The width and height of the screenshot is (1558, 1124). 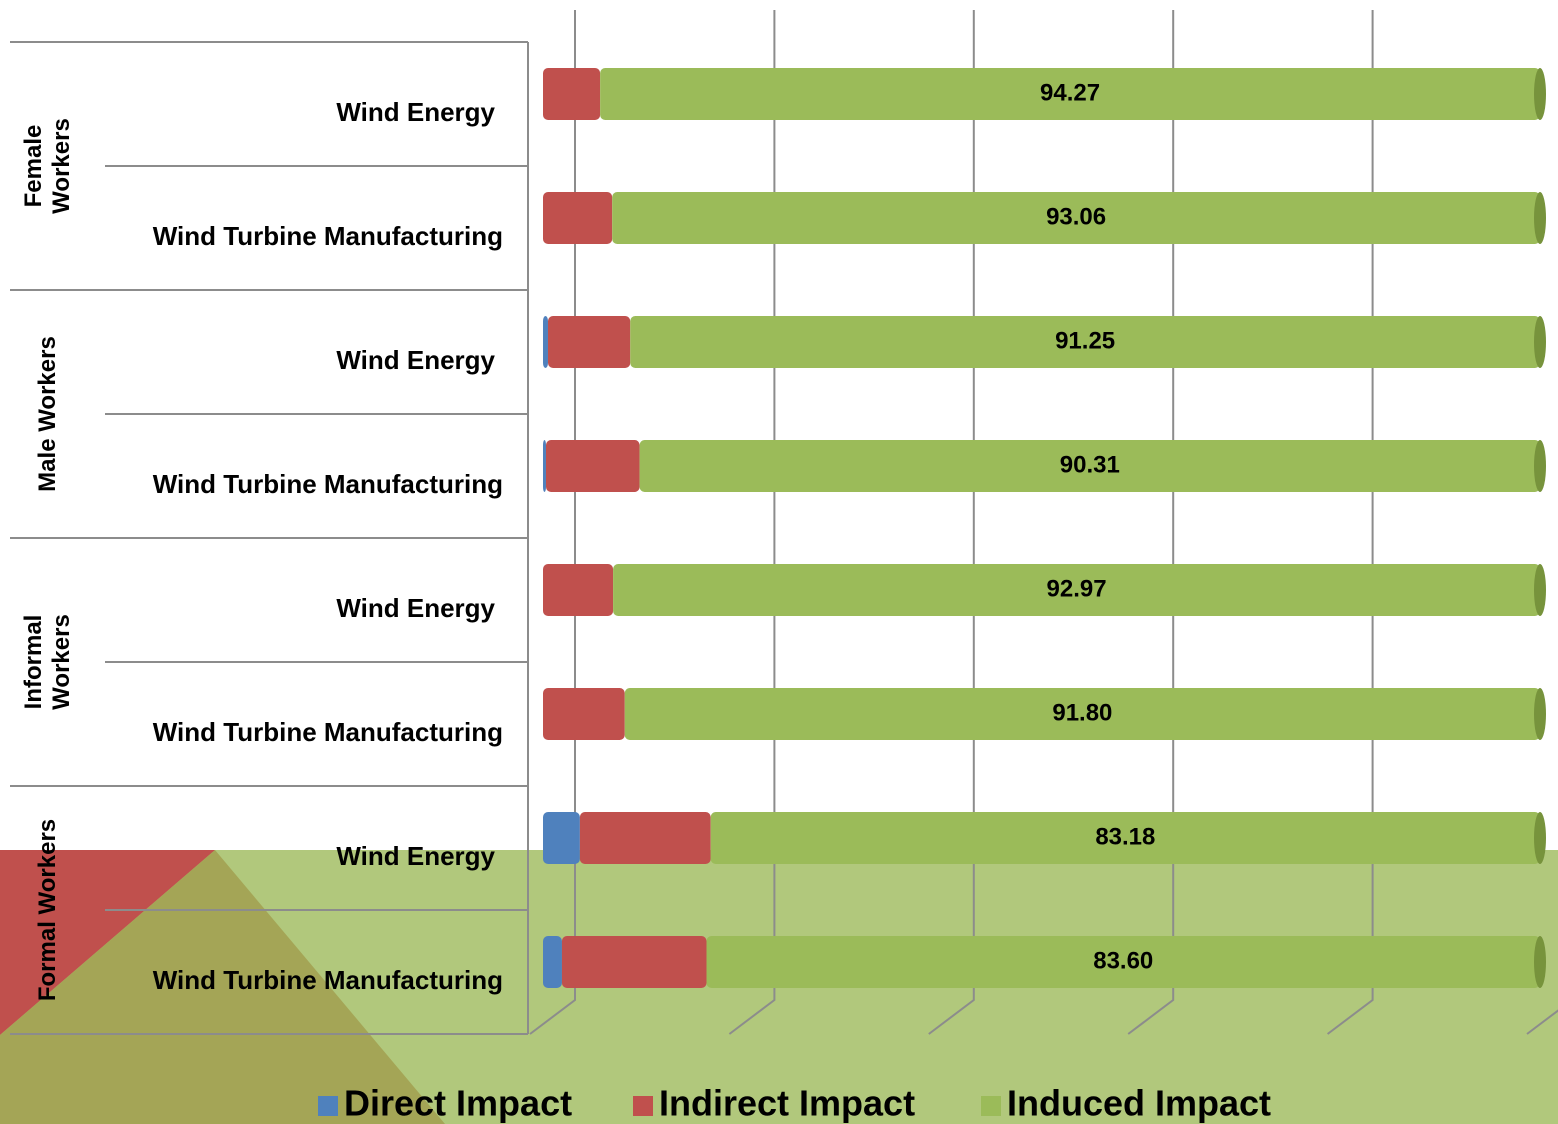 What do you see at coordinates (47, 414) in the screenshot?
I see `group-label: Male Workers` at bounding box center [47, 414].